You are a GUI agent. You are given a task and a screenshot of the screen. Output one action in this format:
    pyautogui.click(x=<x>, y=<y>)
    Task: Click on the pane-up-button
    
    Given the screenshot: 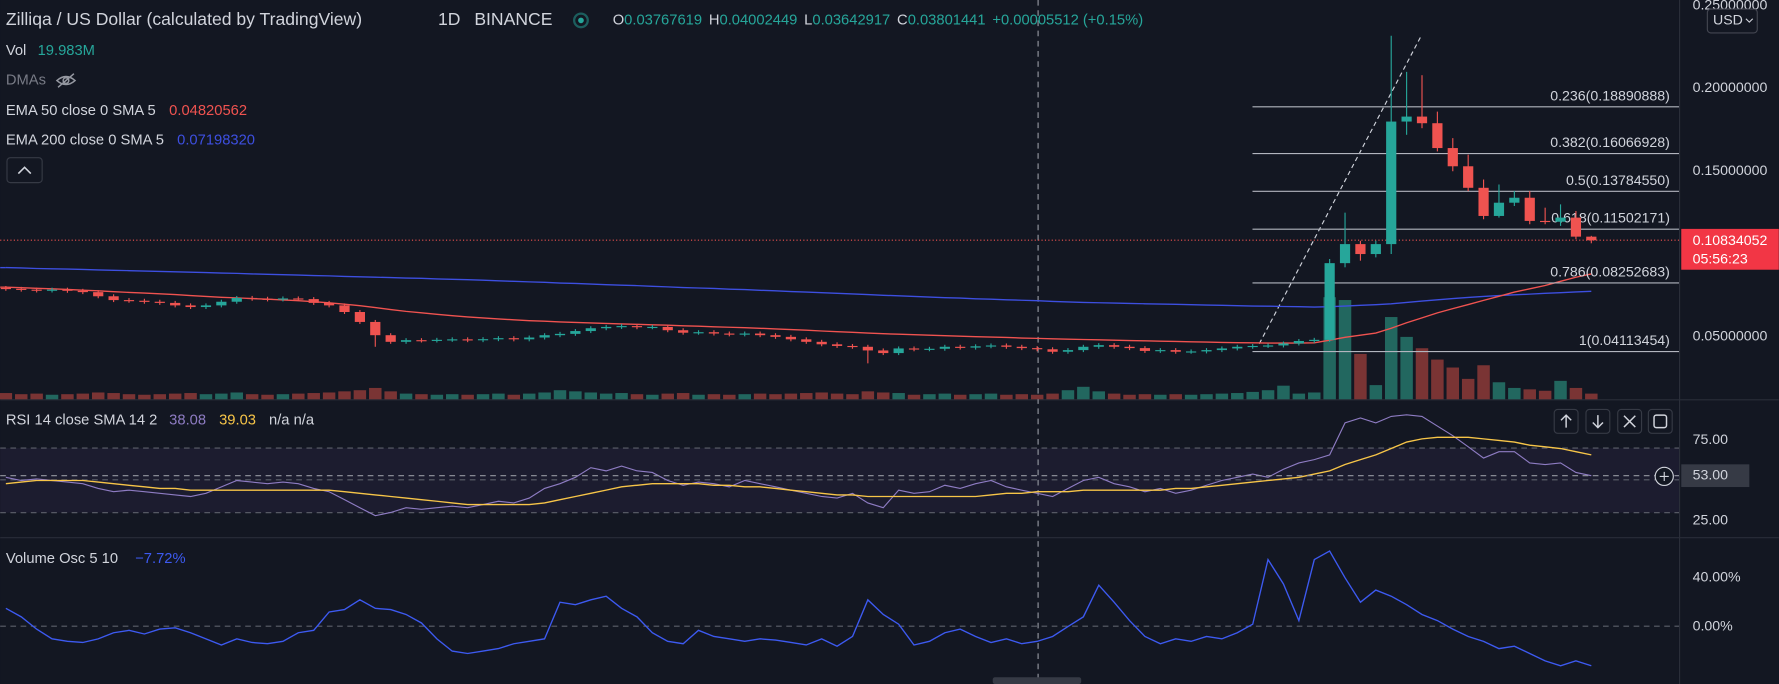 What is the action you would take?
    pyautogui.click(x=1566, y=421)
    